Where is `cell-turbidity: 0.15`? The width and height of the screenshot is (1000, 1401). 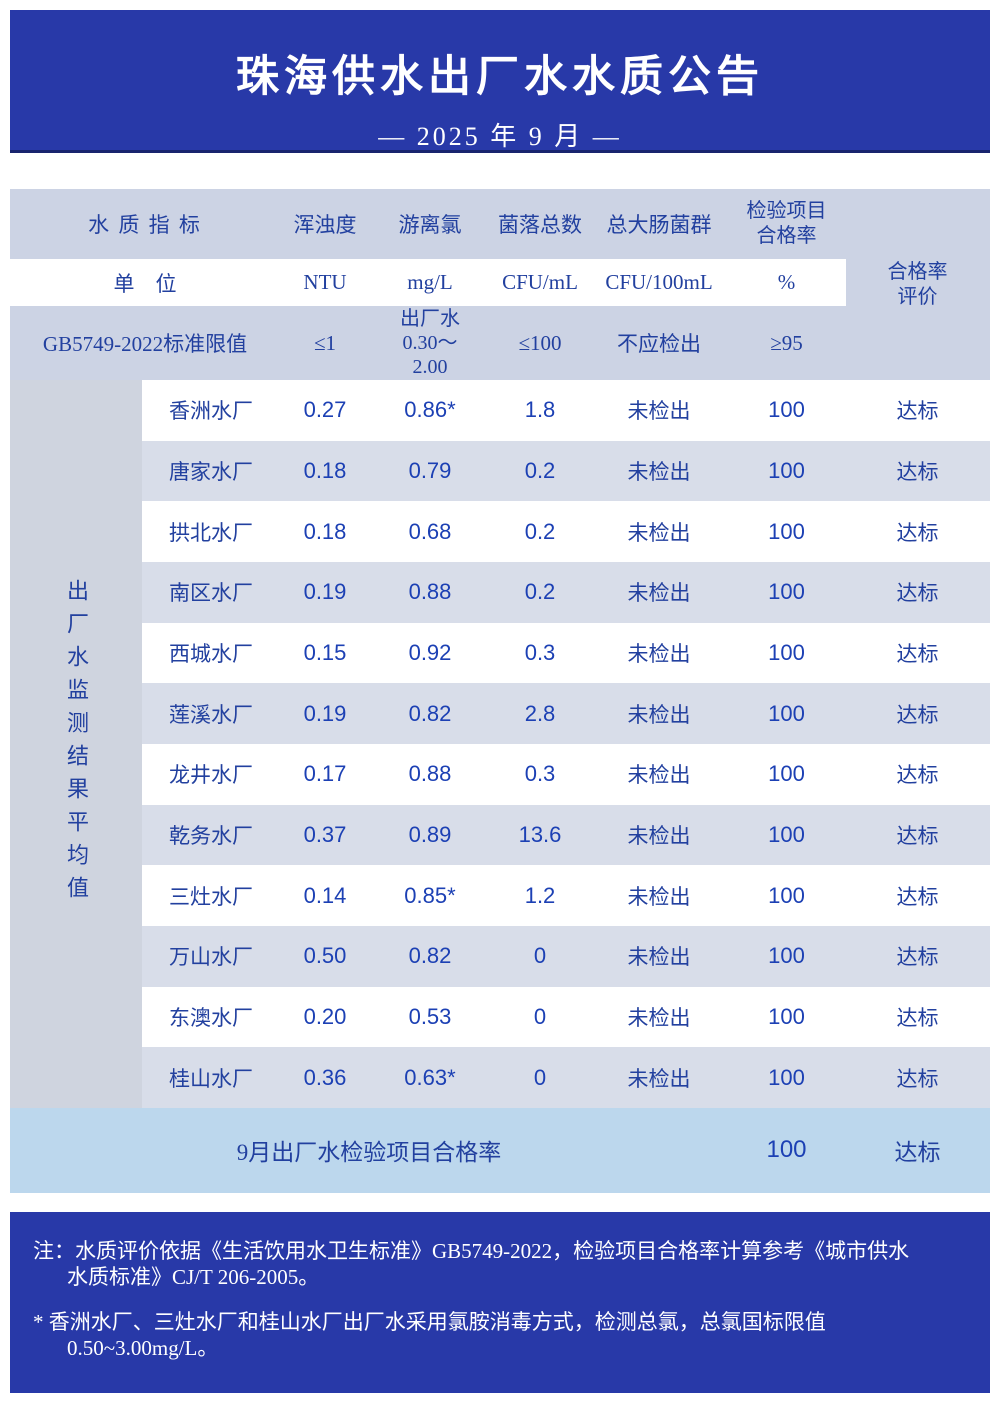 cell-turbidity: 0.15 is located at coordinates (325, 652).